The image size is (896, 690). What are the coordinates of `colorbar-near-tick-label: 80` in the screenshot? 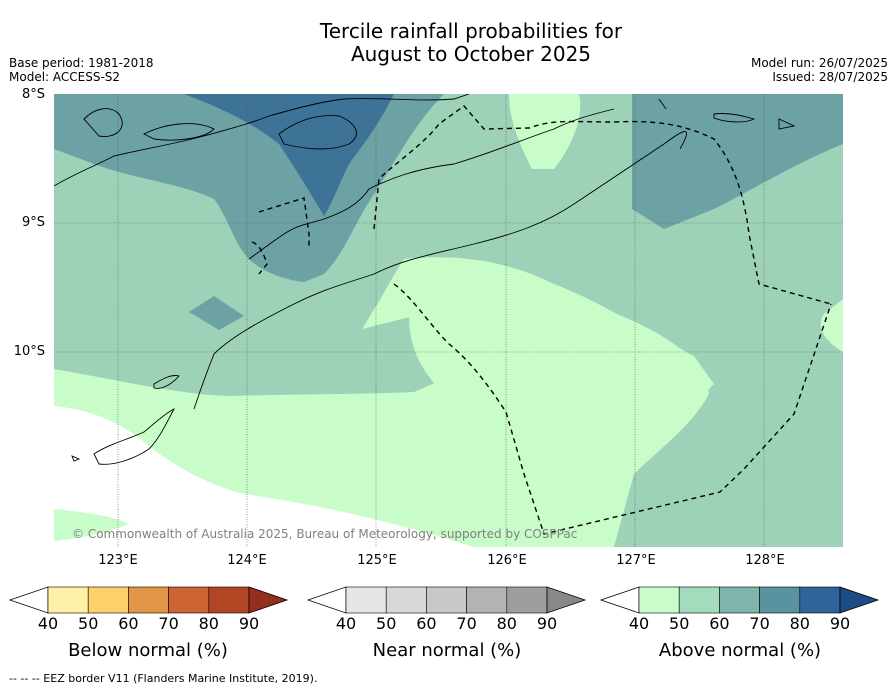 It's located at (506, 623).